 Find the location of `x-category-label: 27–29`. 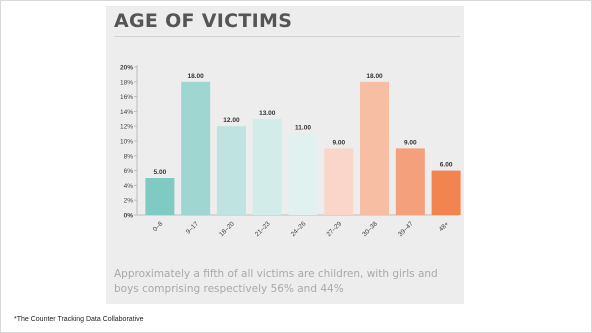

x-category-label: 27–29 is located at coordinates (334, 229).